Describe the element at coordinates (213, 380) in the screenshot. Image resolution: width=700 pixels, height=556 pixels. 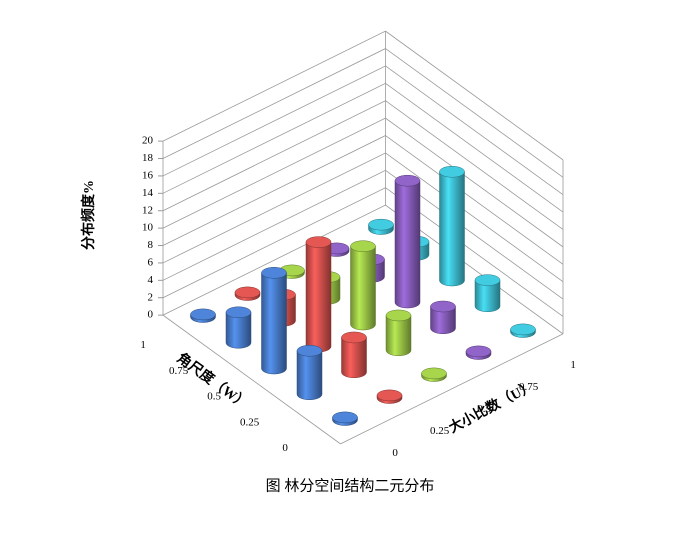
I see `y-axis-title: 角尺度（W）` at that location.